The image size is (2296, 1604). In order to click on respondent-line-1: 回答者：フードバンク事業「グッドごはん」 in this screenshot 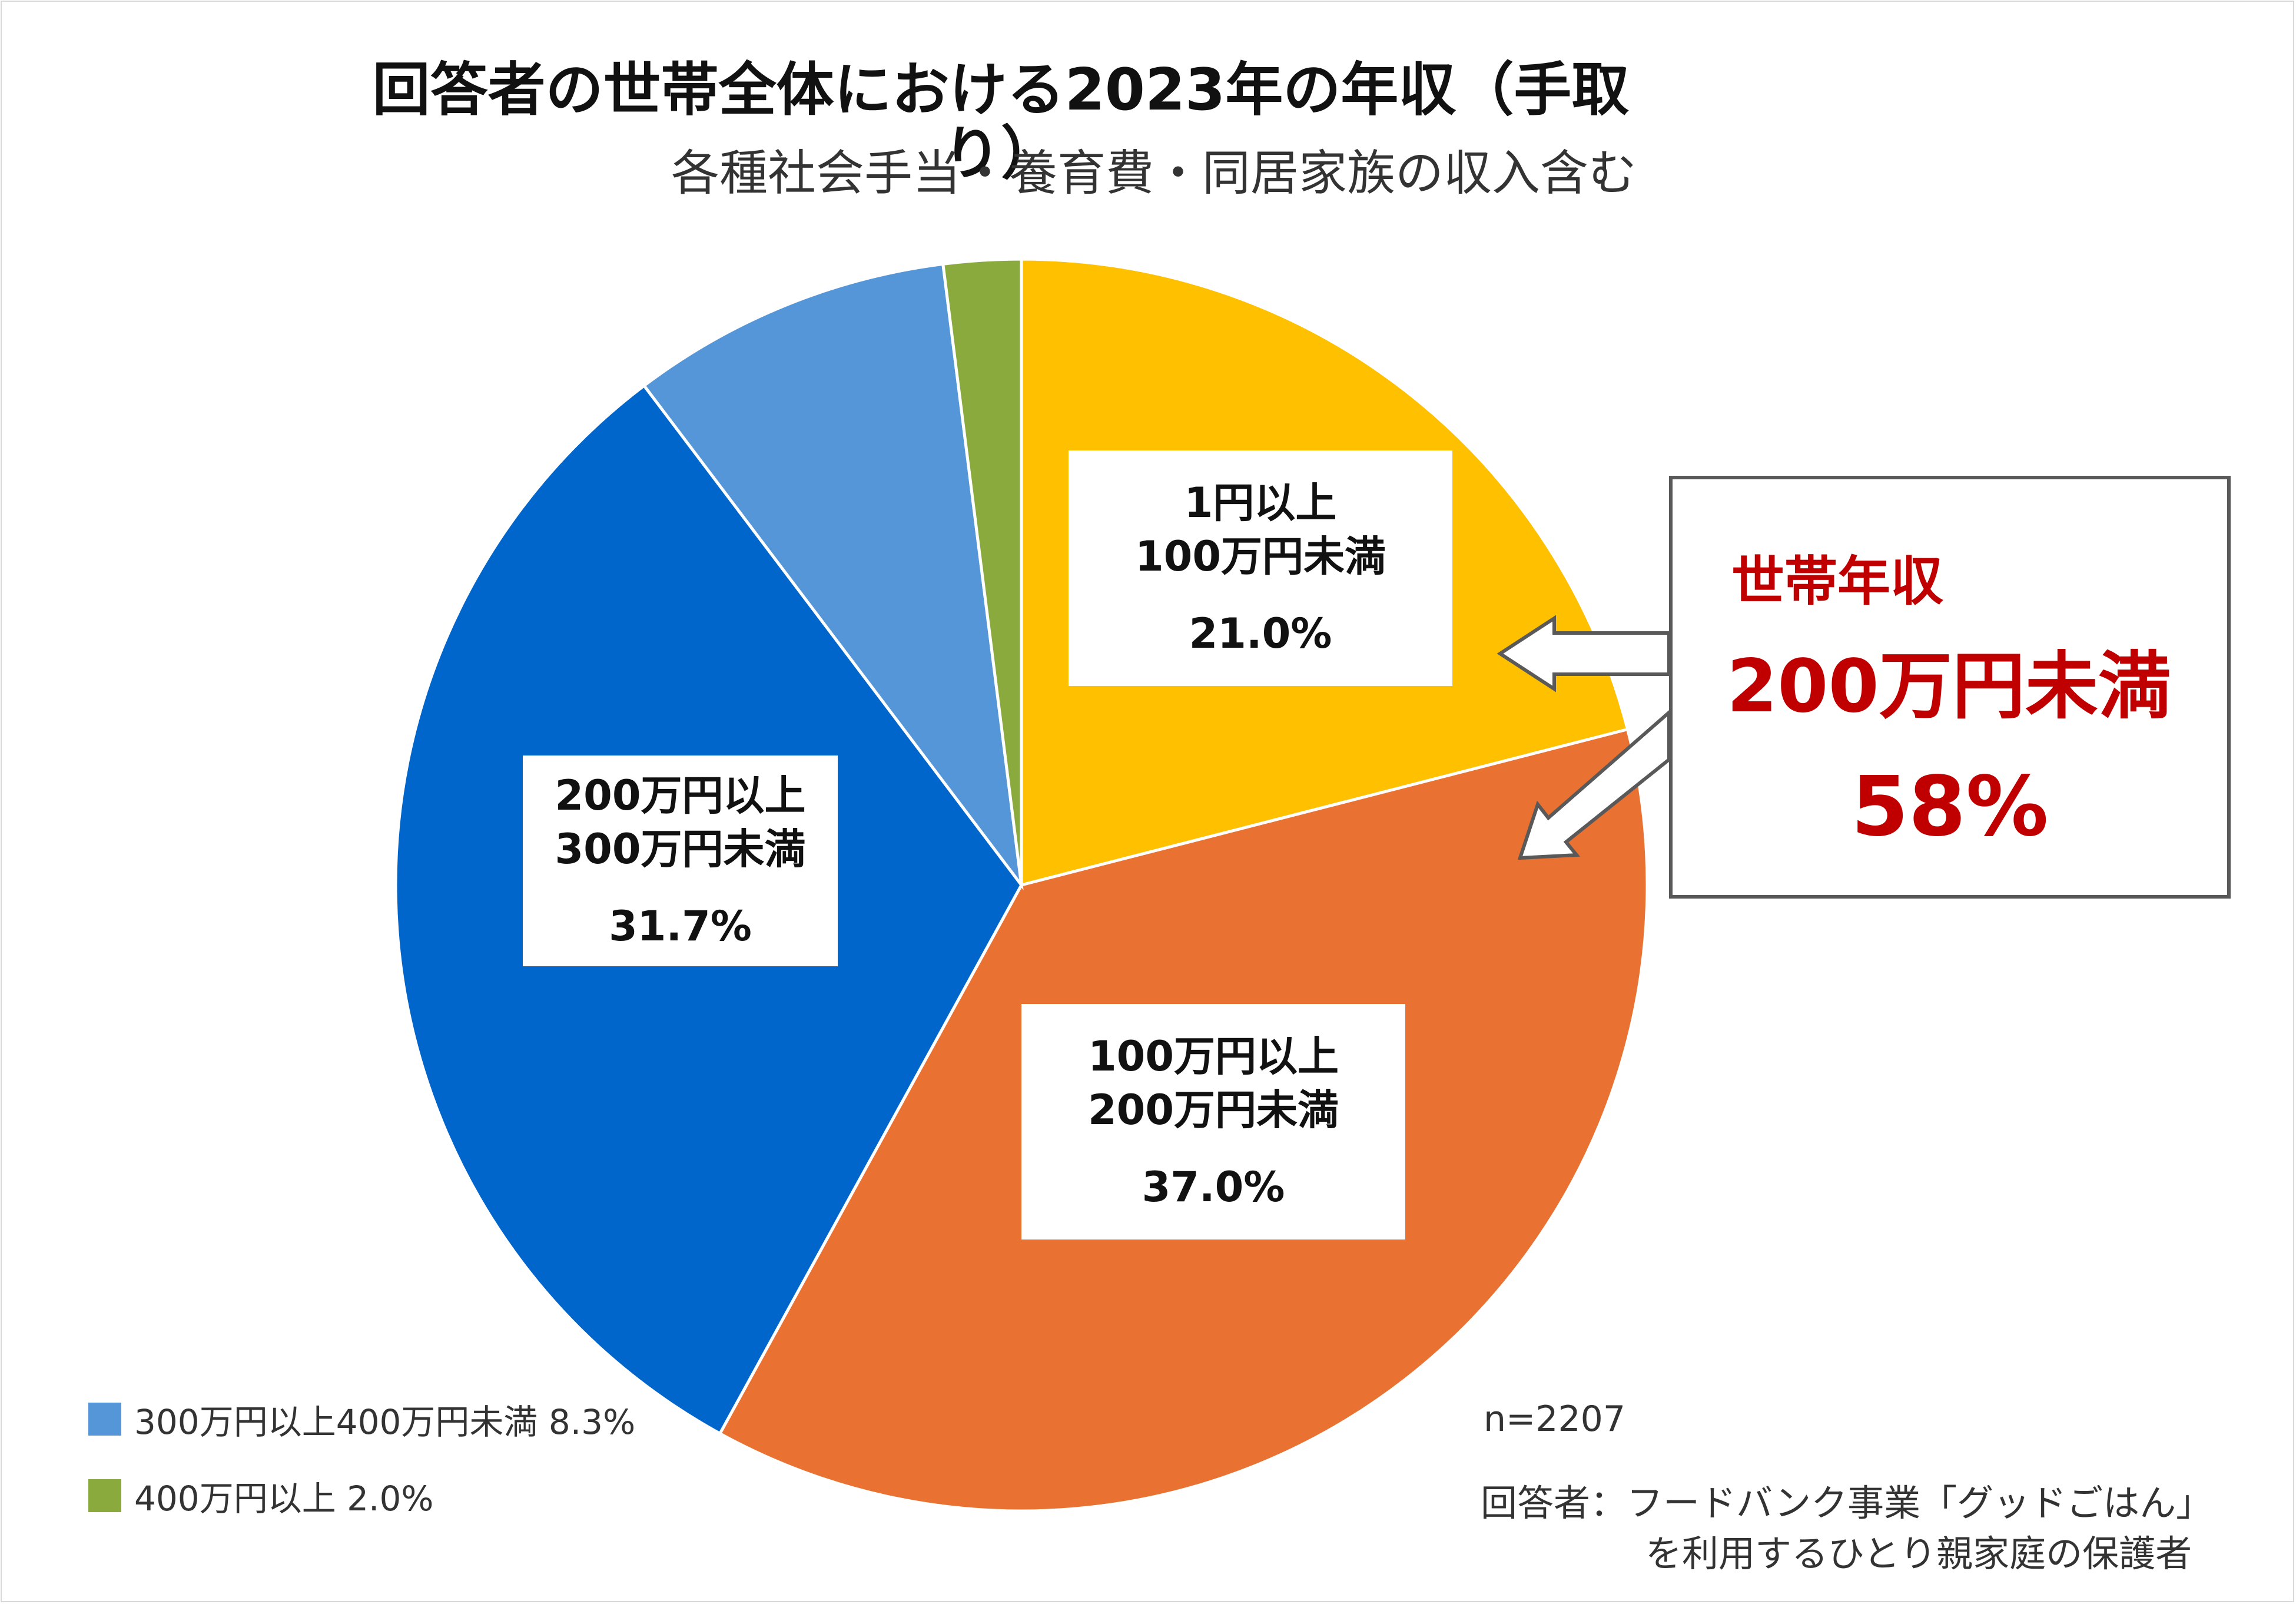, I will do `click(1847, 1503)`.